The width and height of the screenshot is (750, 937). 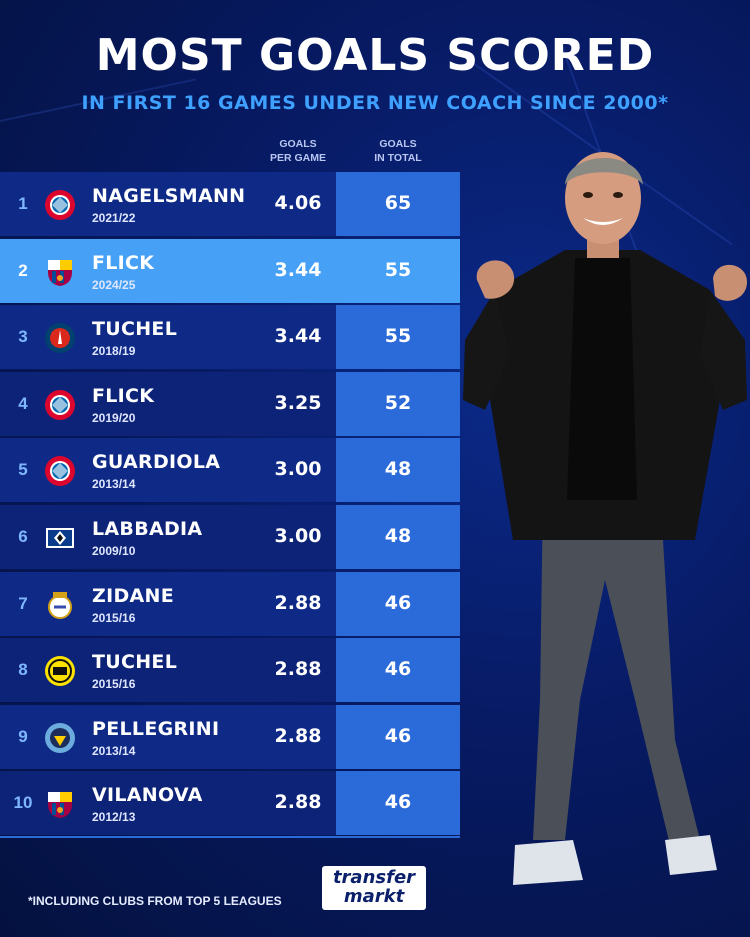 I want to click on table-row: 4 FLICK 2019/20 3.25 52, so click(x=230, y=404).